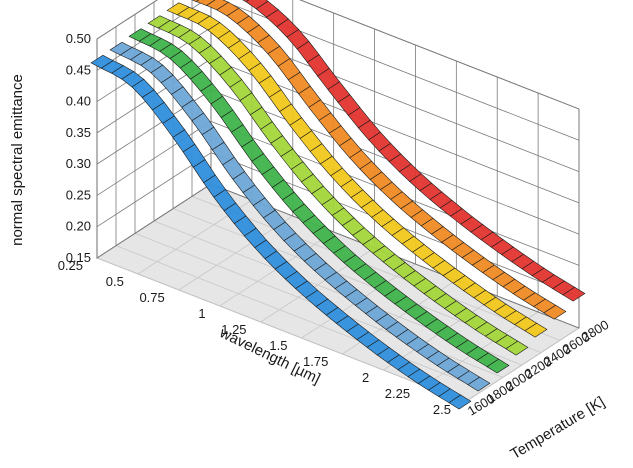 This screenshot has height=468, width=633. I want to click on z-tick-label: 0.15, so click(78, 257).